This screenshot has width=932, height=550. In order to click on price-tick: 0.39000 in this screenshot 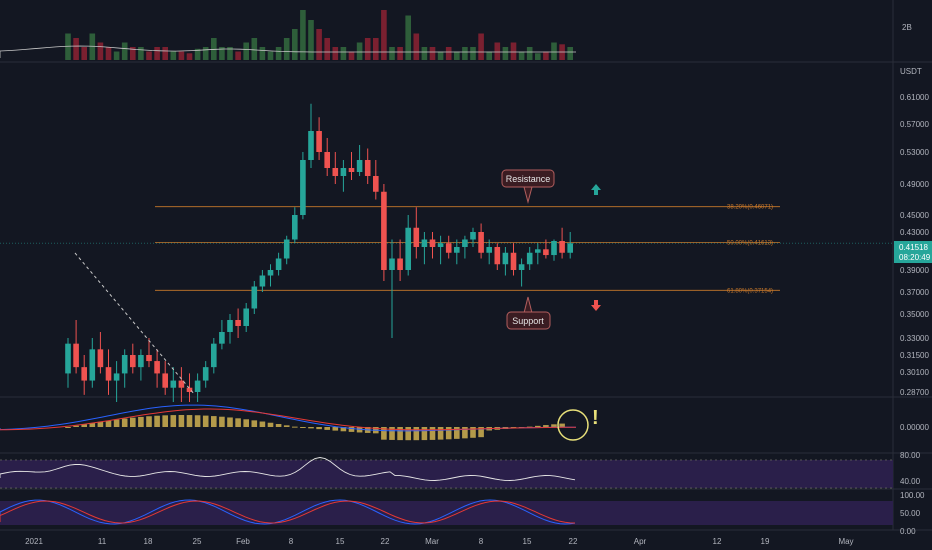, I will do `click(914, 270)`.